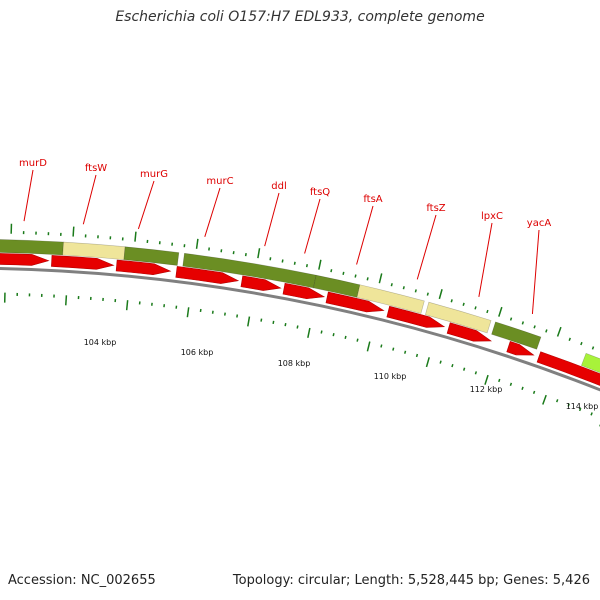 The width and height of the screenshot is (600, 600). I want to click on gene-label-ftsQ: ftsQ, so click(320, 192).